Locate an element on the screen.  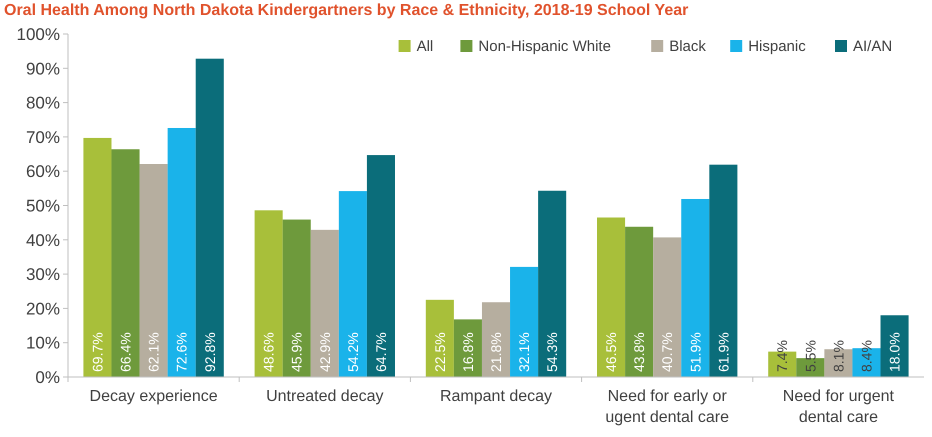
y-tick-label: 50% is located at coordinates (43, 206).